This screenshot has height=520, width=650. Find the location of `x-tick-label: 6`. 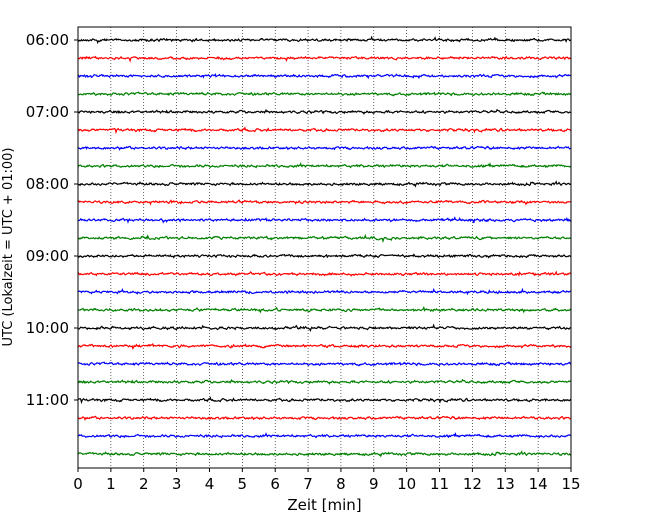

x-tick-label: 6 is located at coordinates (275, 484).